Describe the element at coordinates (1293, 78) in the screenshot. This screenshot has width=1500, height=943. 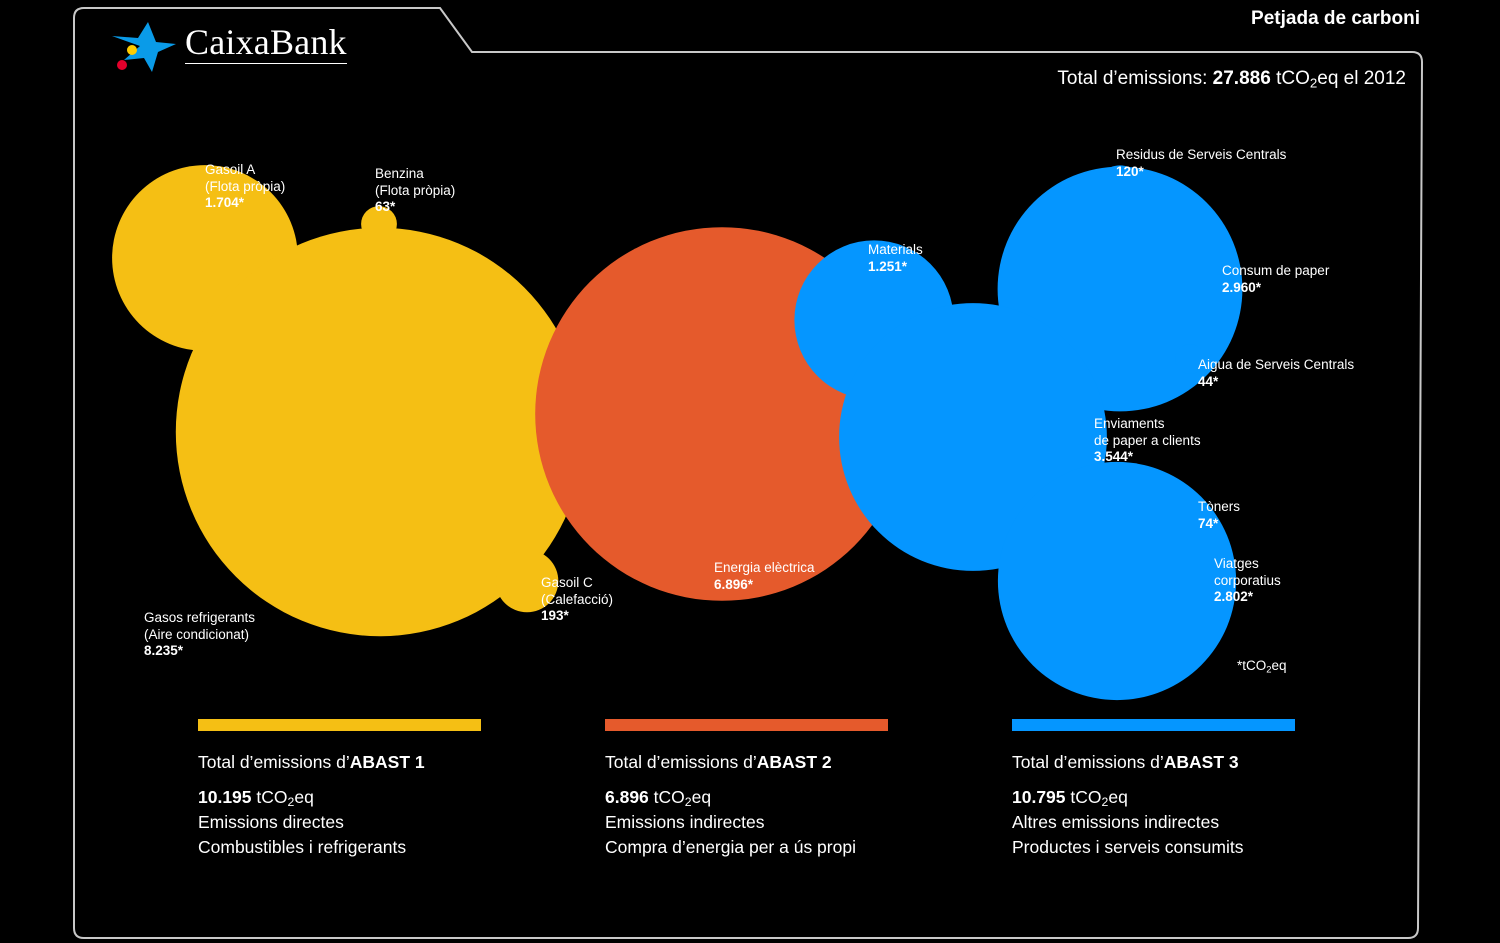
I see `total-unit: tCO` at that location.